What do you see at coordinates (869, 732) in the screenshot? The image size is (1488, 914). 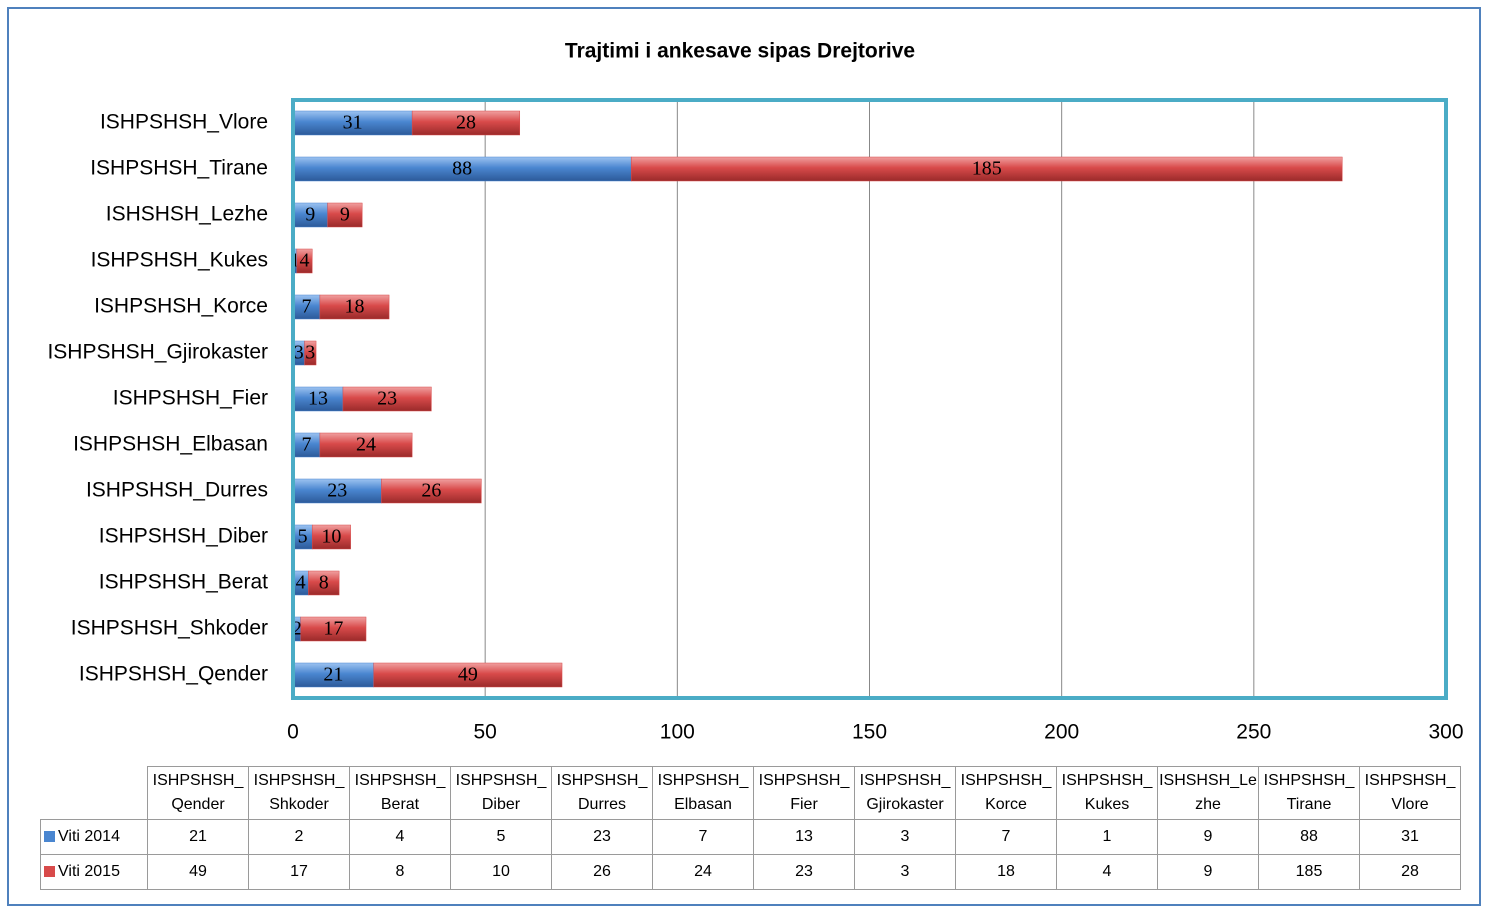 I see `x-tick-label: 150` at bounding box center [869, 732].